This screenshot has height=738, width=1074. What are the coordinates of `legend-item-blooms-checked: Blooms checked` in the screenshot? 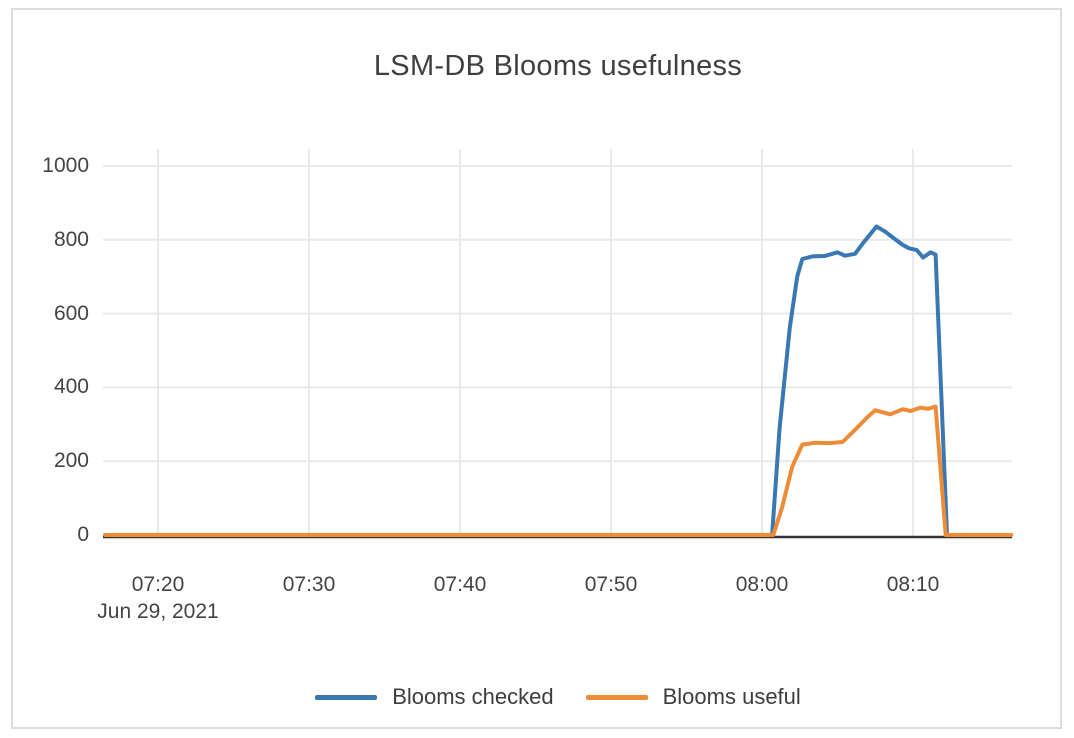 It's located at (434, 697).